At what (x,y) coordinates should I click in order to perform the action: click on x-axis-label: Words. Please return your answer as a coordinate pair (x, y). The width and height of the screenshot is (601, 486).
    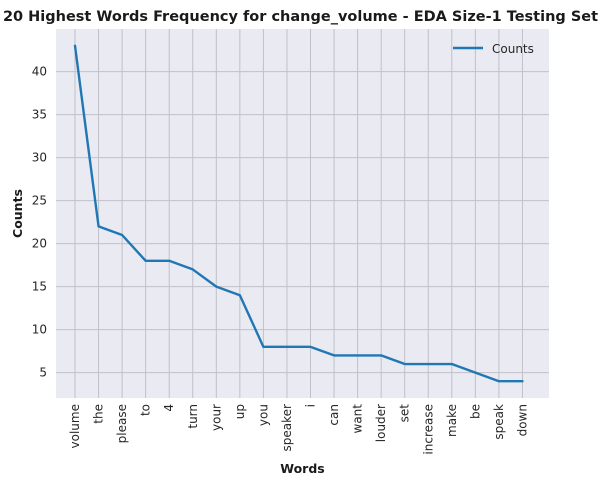
    Looking at the image, I should click on (302, 468).